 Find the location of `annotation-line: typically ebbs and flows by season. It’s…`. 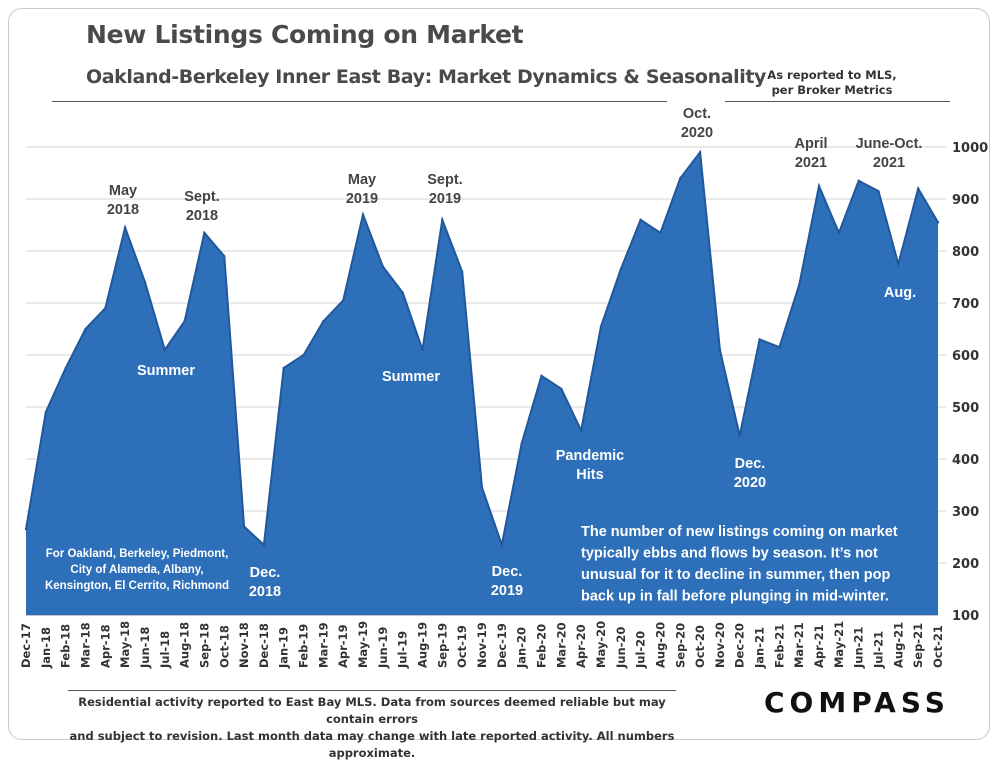

annotation-line: typically ebbs and flows by season. It’s… is located at coordinates (729, 554).